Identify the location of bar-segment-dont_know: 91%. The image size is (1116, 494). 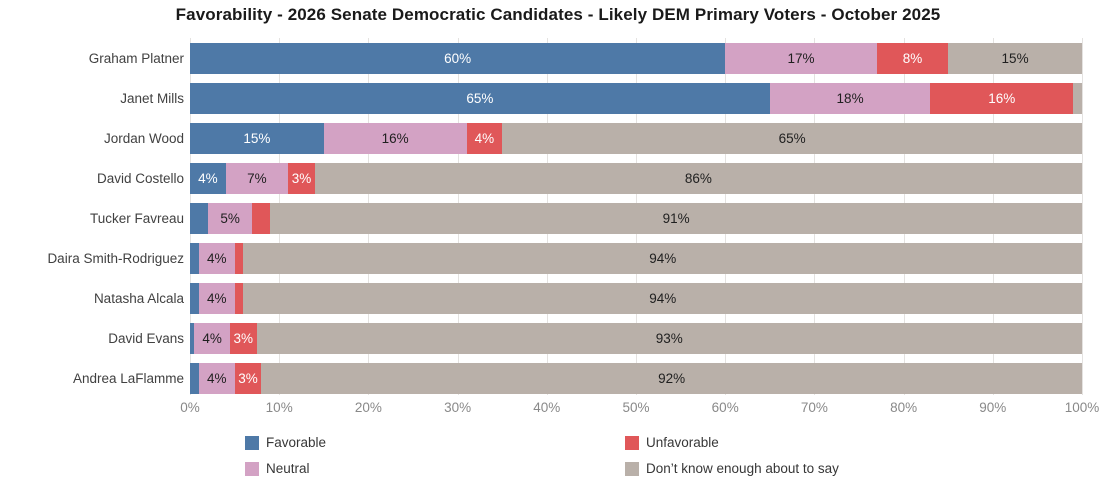
(676, 218).